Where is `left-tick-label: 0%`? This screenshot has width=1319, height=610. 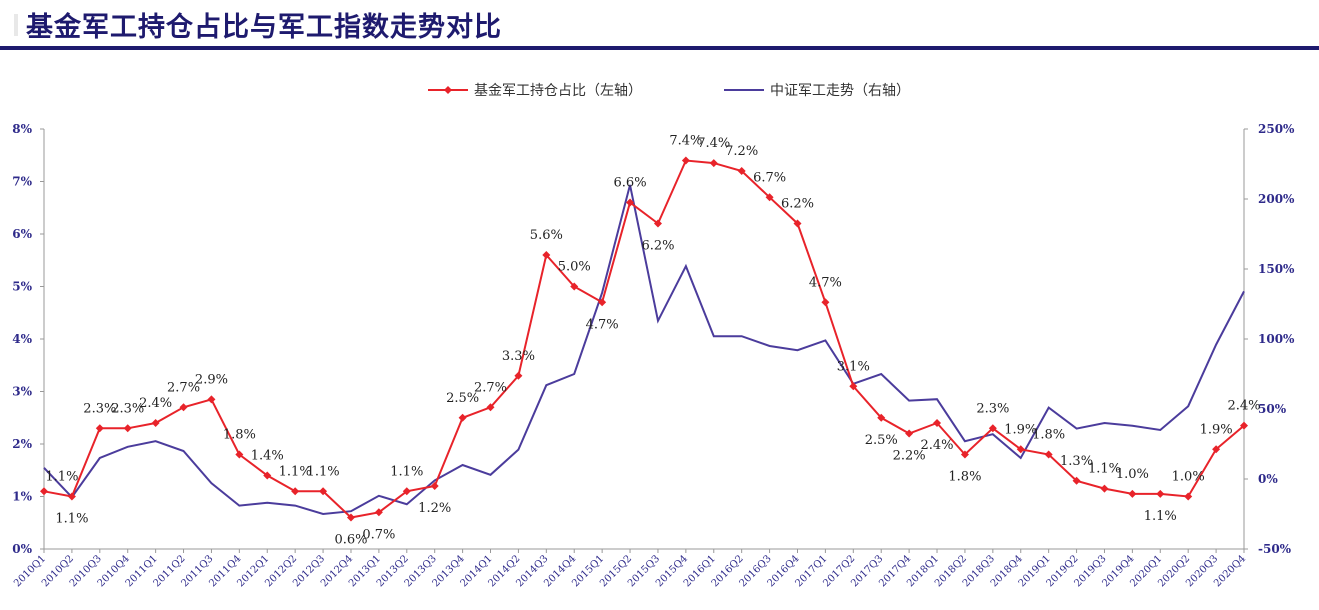 left-tick-label: 0% is located at coordinates (22, 549).